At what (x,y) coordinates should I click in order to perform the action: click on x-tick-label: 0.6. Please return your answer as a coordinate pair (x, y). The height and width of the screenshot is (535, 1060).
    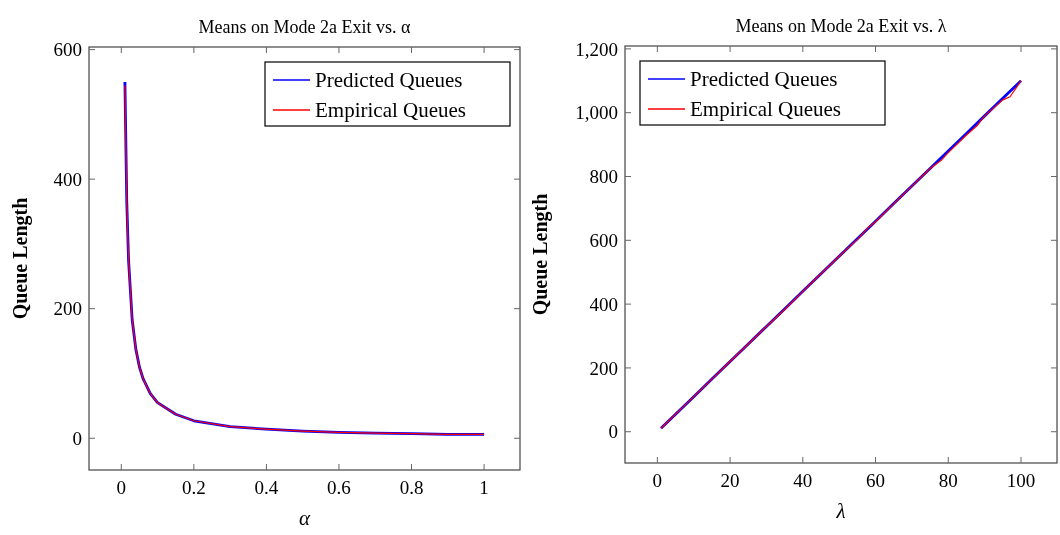
    Looking at the image, I should click on (339, 487).